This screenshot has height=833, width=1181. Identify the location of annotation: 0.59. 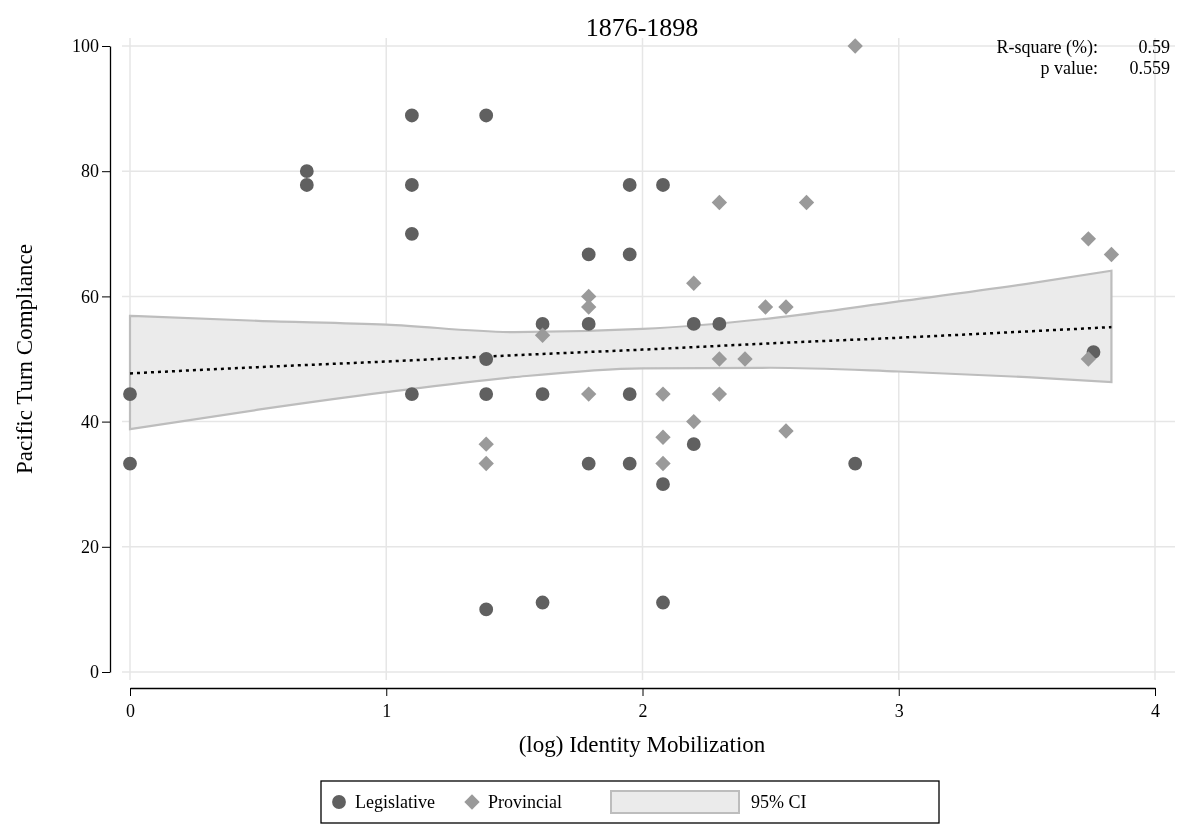
(1154, 47).